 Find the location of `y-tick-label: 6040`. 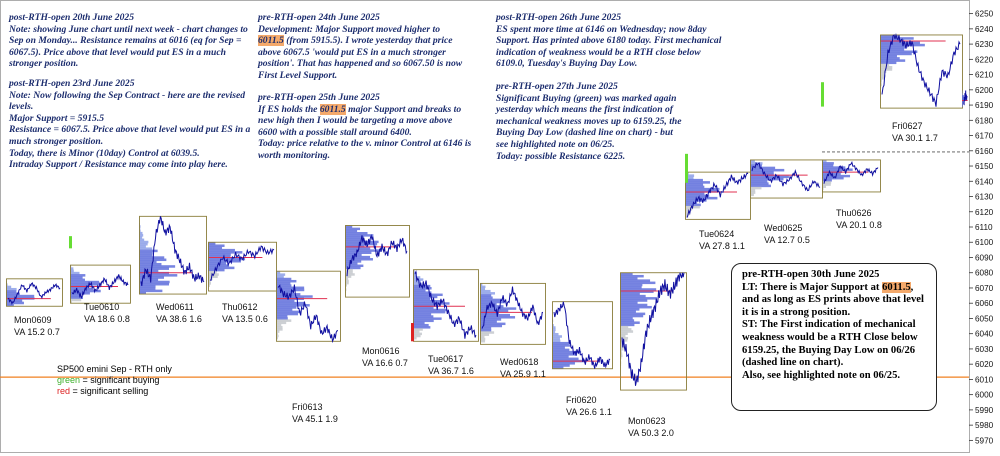

y-tick-label: 6040 is located at coordinates (984, 334).